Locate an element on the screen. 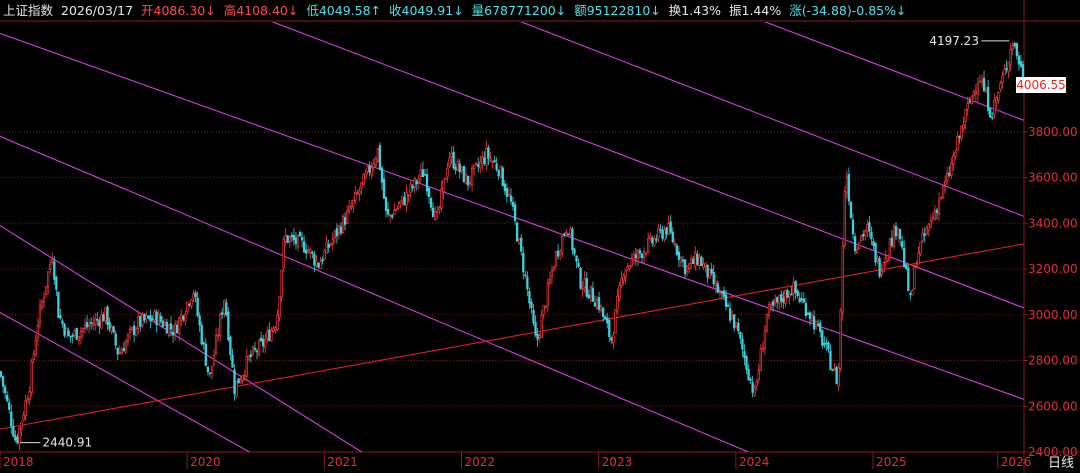 The height and width of the screenshot is (473, 1080). high-value-label: 4197.23 is located at coordinates (954, 41).